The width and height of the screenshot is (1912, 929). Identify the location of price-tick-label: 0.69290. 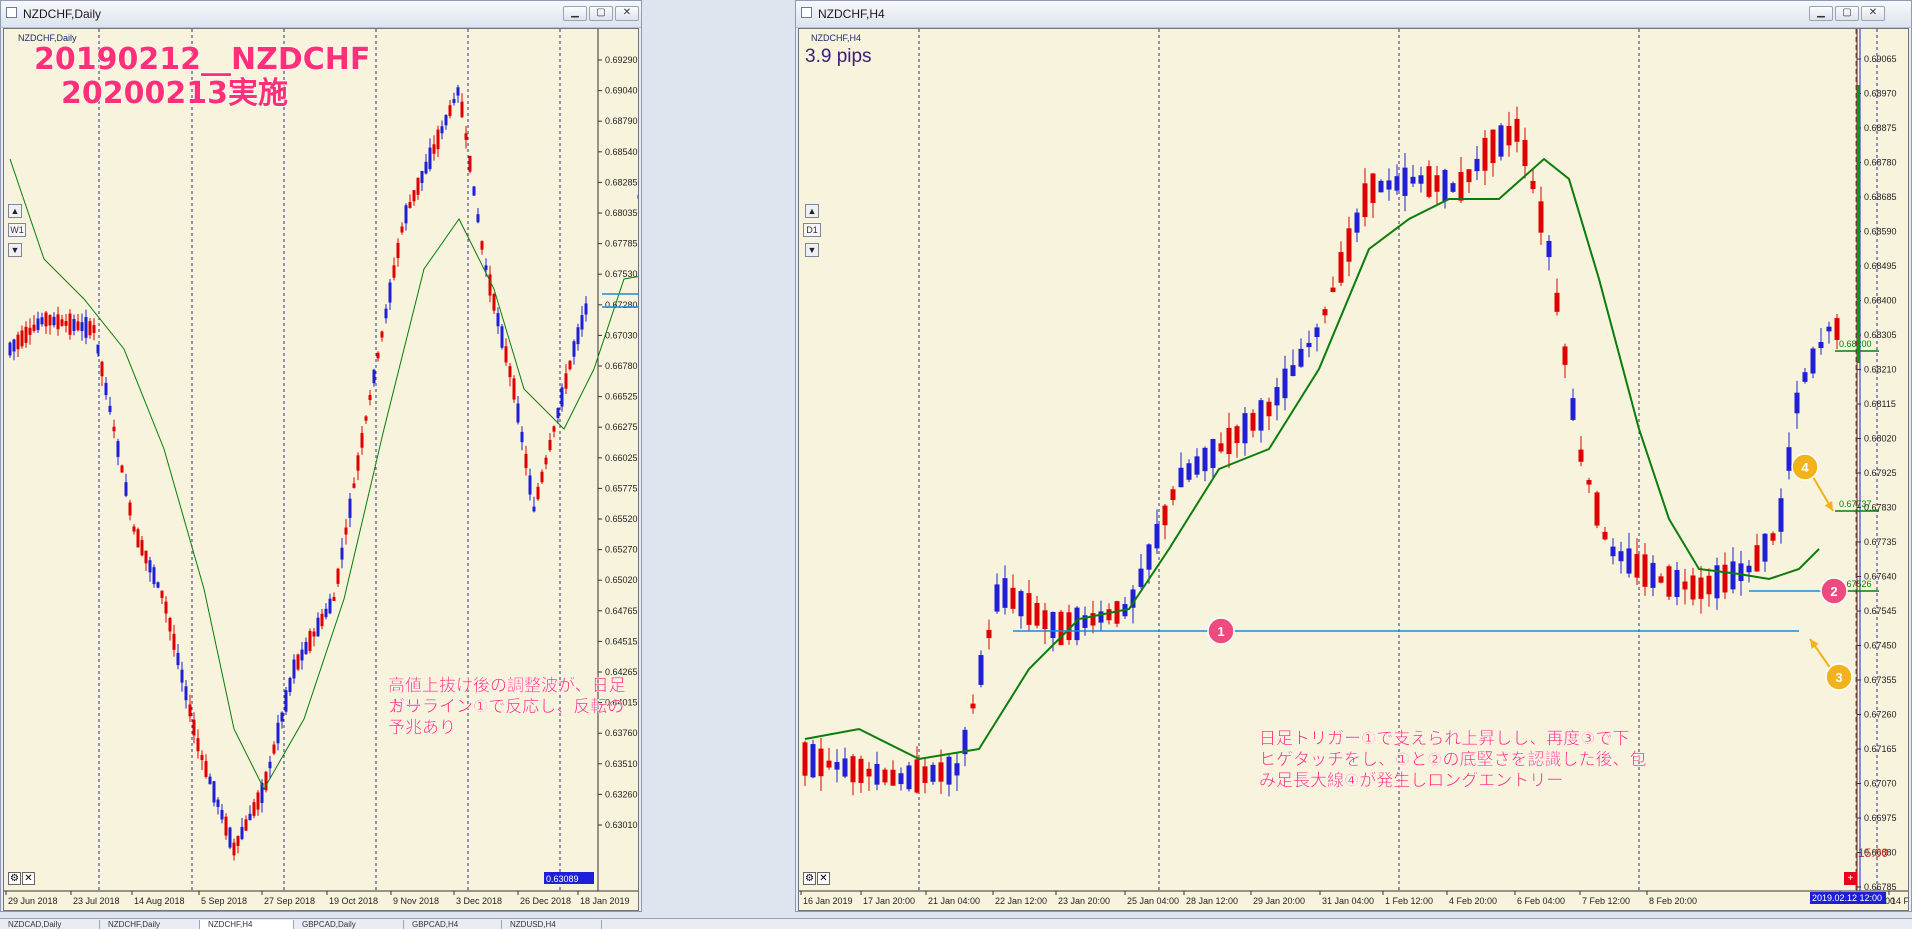
(621, 60).